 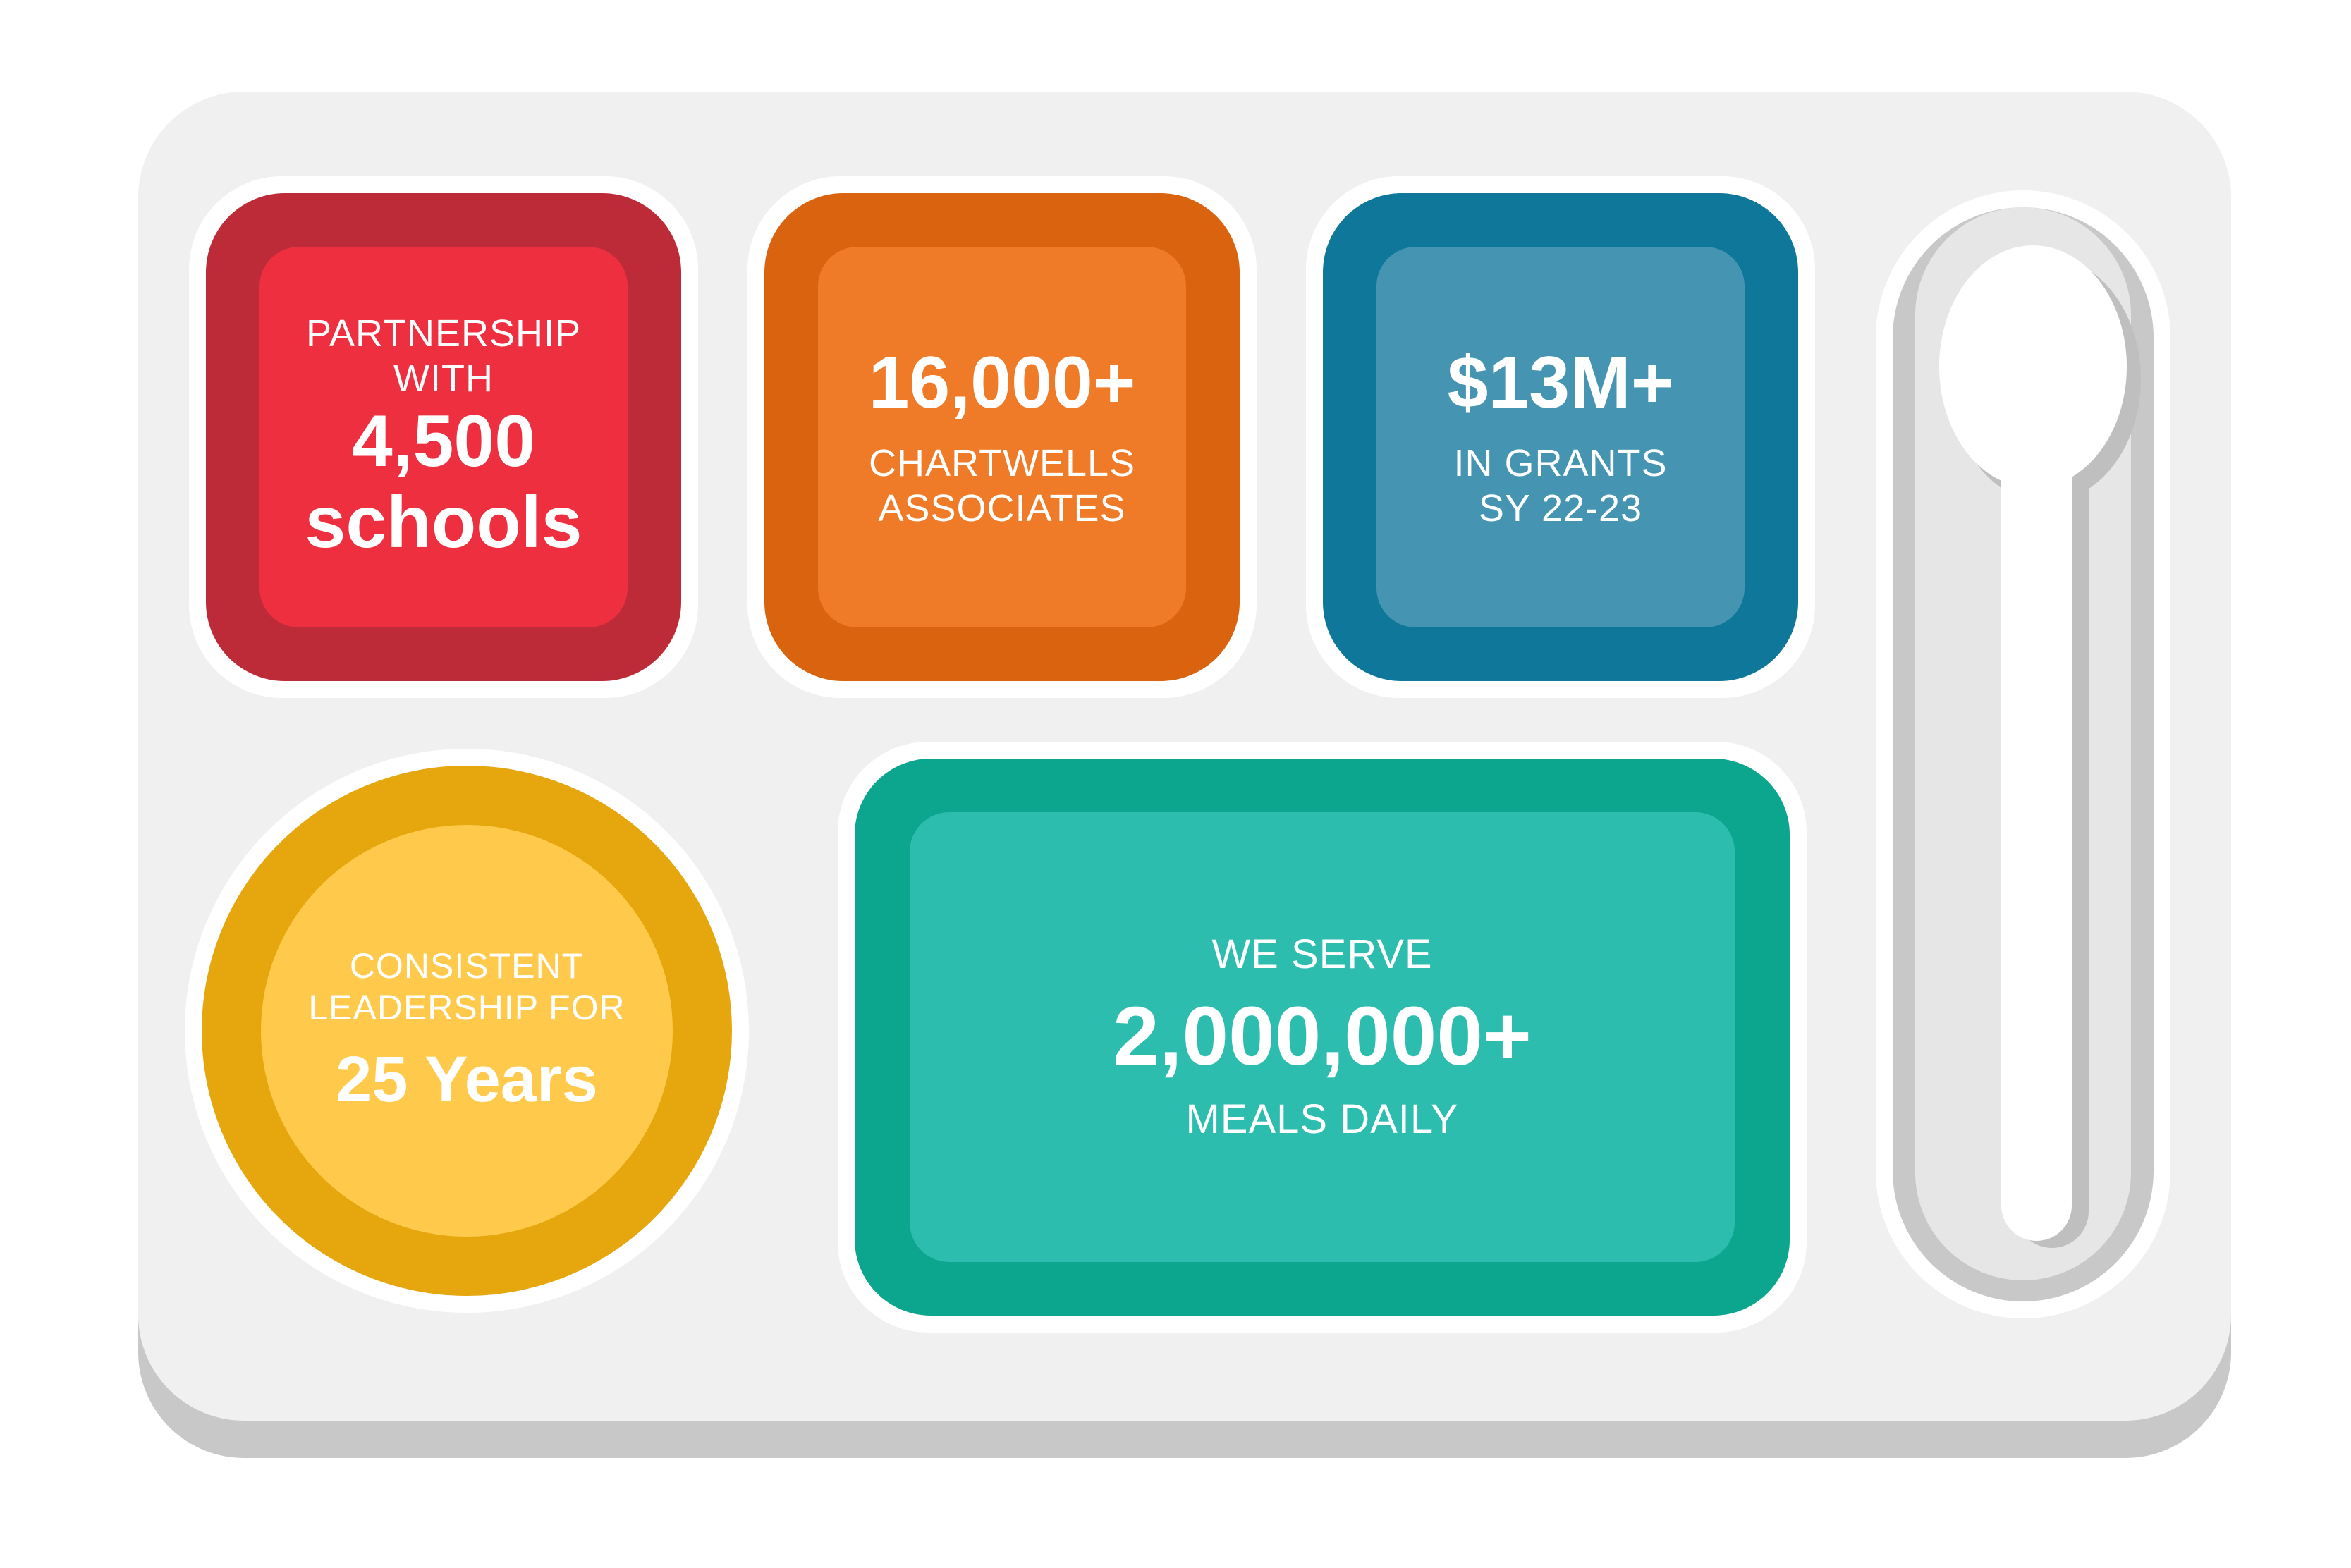 What do you see at coordinates (1560, 437) in the screenshot?
I see `card-grants: $13M+ IN GRANTS SY 22-23` at bounding box center [1560, 437].